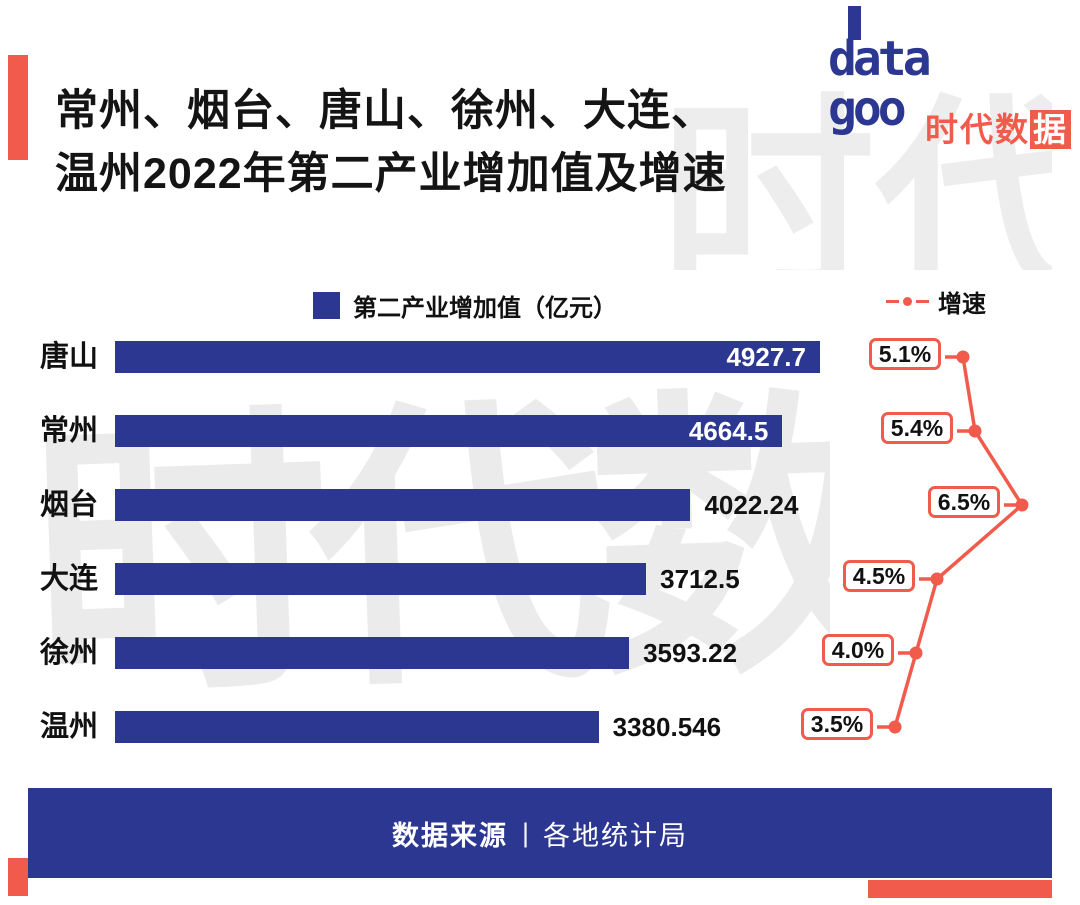  I want to click on growth-label-wenzhou: 3.5%, so click(837, 724).